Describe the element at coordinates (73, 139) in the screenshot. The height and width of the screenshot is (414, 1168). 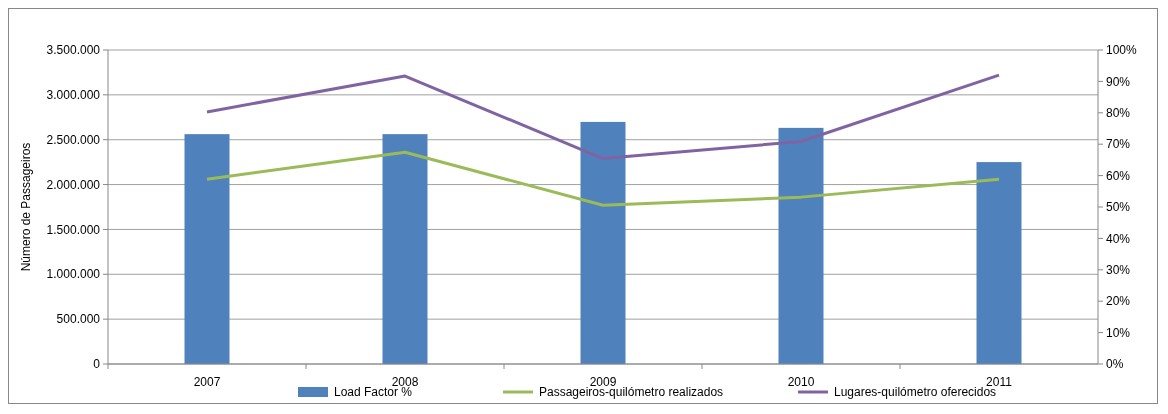
I see `y-tick-label: 2.500.000` at that location.